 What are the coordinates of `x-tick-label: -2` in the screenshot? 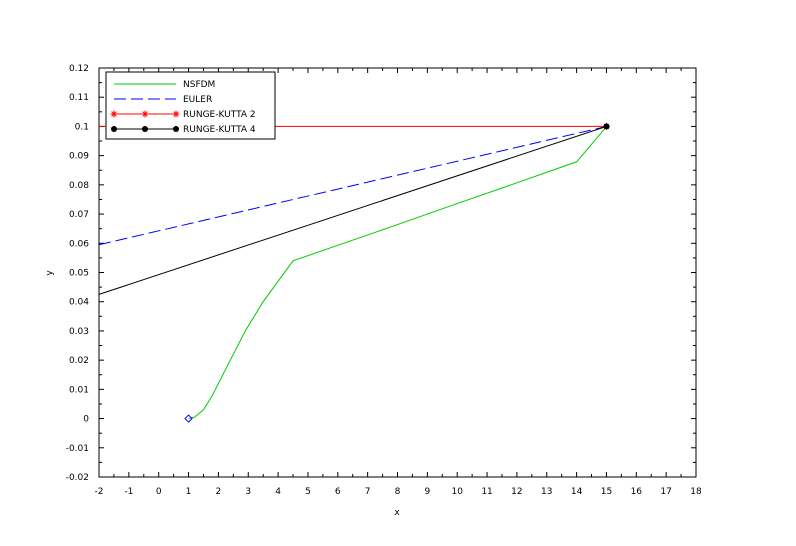 It's located at (99, 492).